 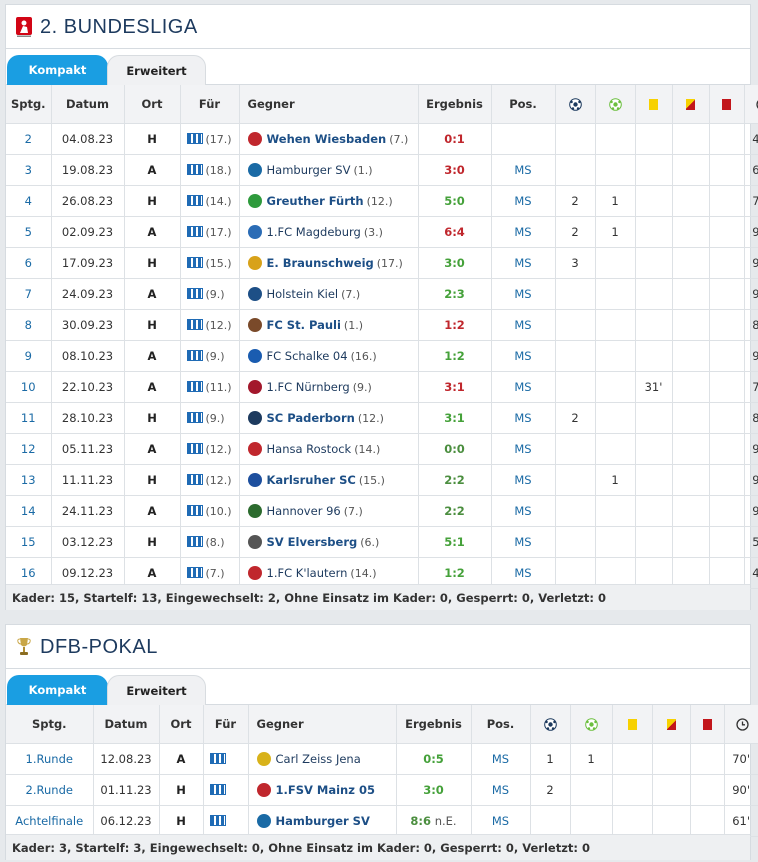 What do you see at coordinates (325, 789) in the screenshot?
I see `opponent-name: 1.FSV Mainz 05` at bounding box center [325, 789].